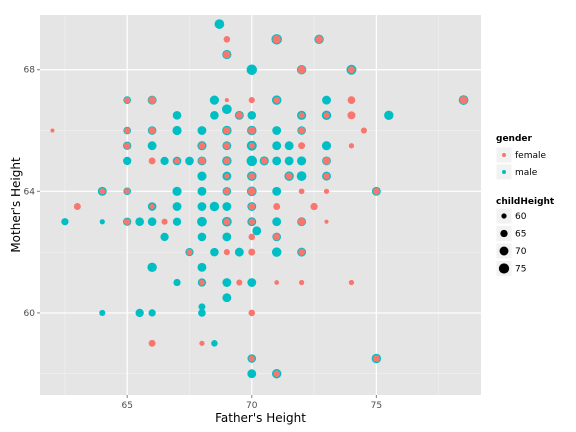  What do you see at coordinates (530, 156) in the screenshot?
I see `legend-label-female: female` at bounding box center [530, 156].